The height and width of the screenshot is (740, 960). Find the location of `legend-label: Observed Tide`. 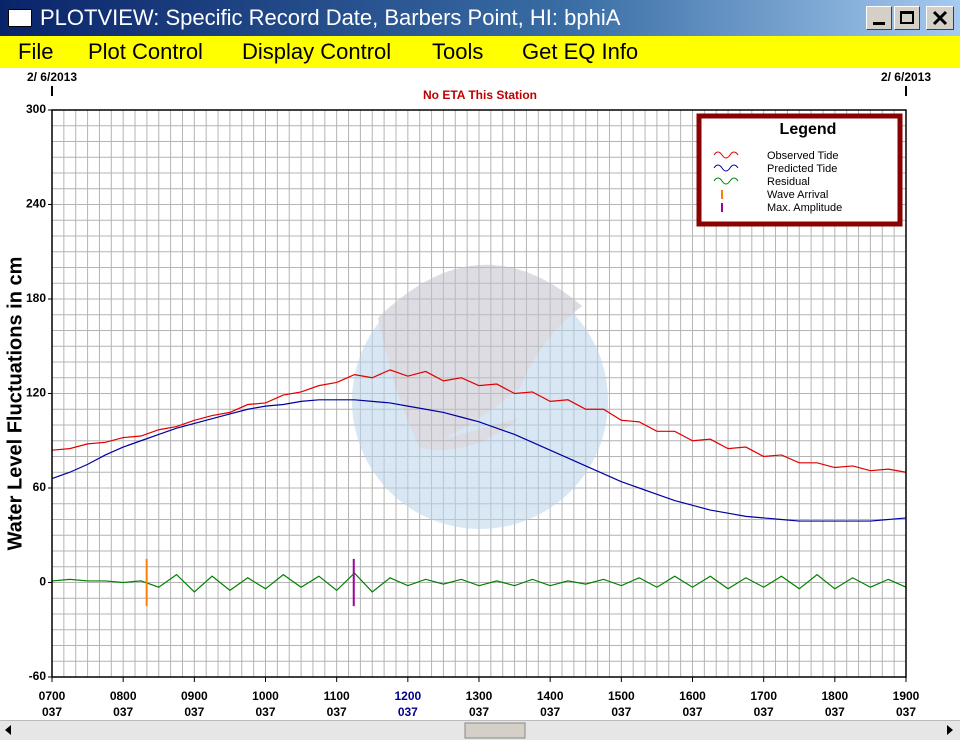

legend-label: Observed Tide is located at coordinates (803, 156).